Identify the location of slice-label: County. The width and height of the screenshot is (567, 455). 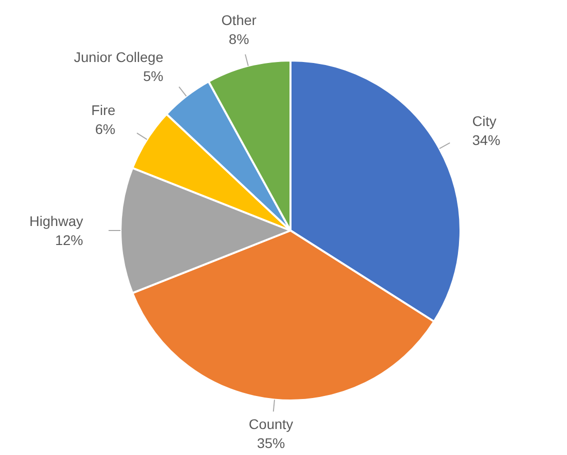
(271, 424).